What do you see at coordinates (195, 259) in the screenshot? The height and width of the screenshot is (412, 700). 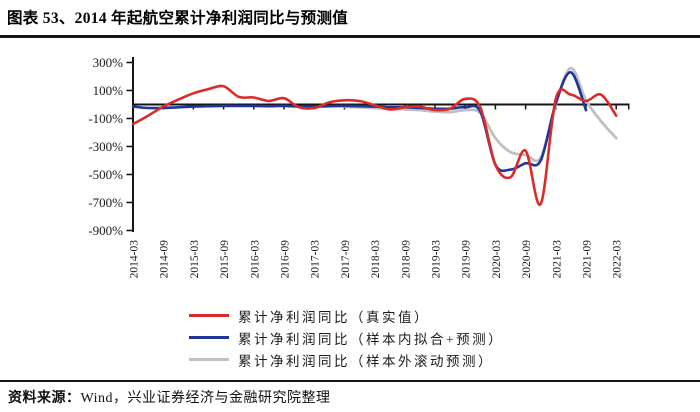 I see `x-tick-label: 2015-03` at bounding box center [195, 259].